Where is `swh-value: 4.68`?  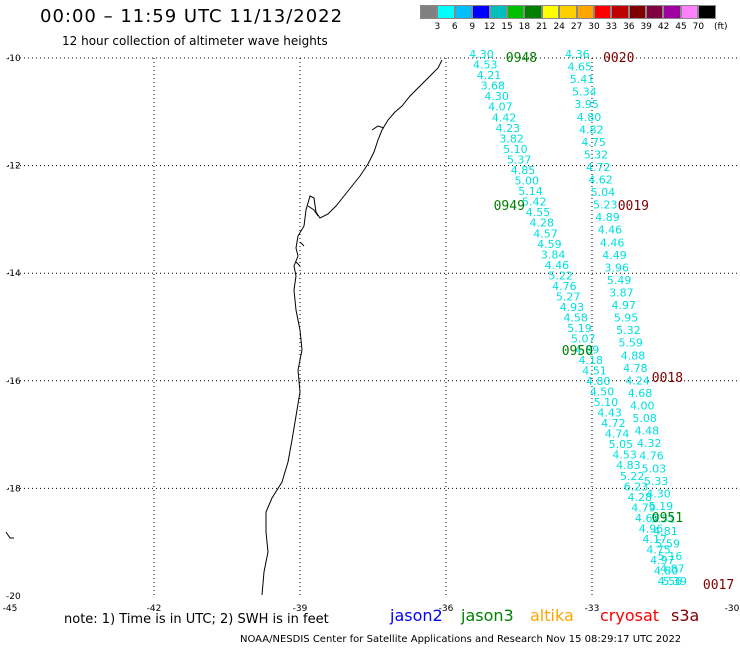 swh-value: 4.68 is located at coordinates (640, 393).